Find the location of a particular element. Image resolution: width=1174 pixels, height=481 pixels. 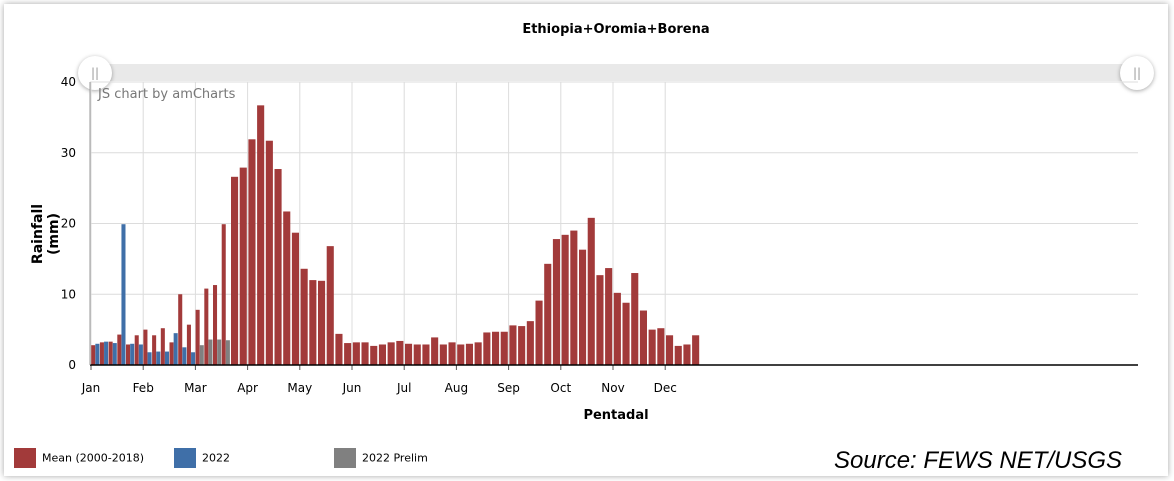

amcharts-credit: JS chart by amCharts is located at coordinates (167, 94).